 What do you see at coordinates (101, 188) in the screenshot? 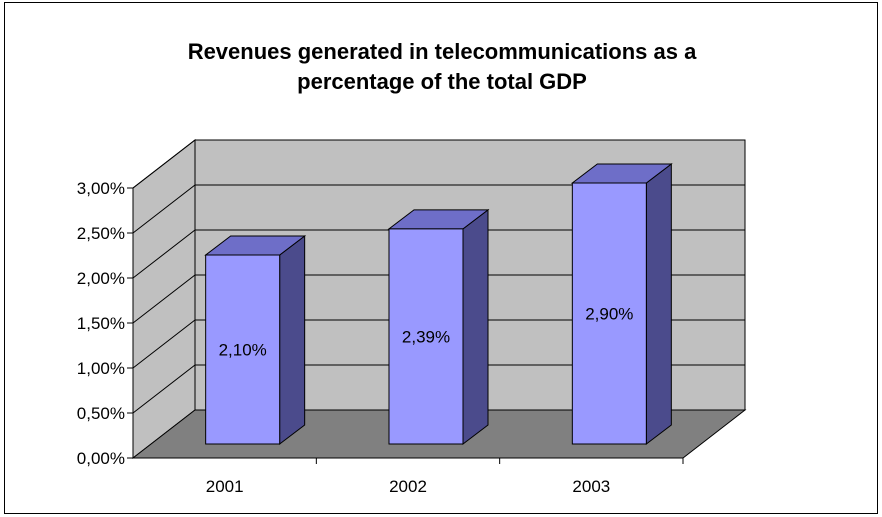
I see `y-tick-label: 3,00%` at bounding box center [101, 188].